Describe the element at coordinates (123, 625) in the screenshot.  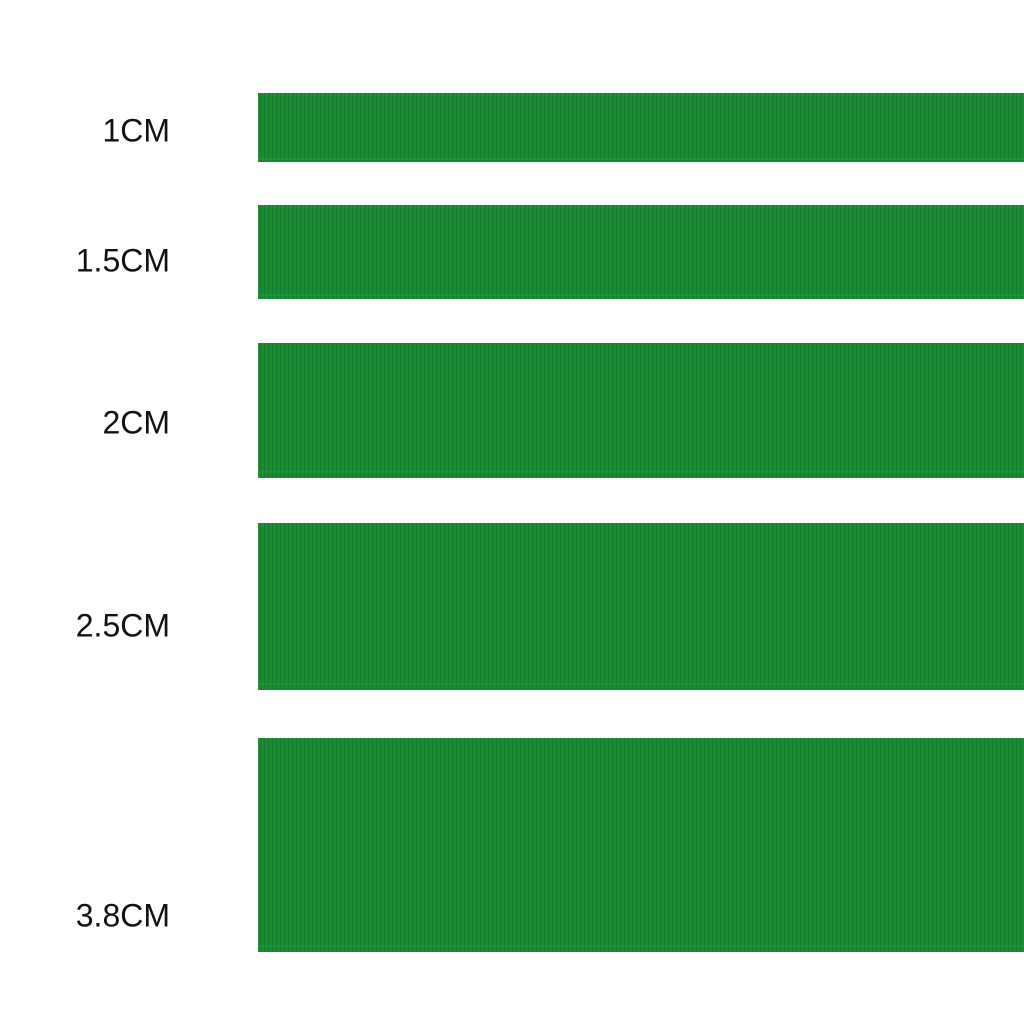
I see `size-label: 2.5CM` at that location.